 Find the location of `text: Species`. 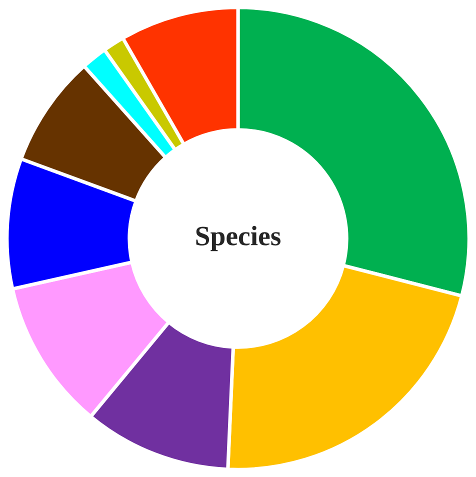

text: Species is located at coordinates (238, 239).